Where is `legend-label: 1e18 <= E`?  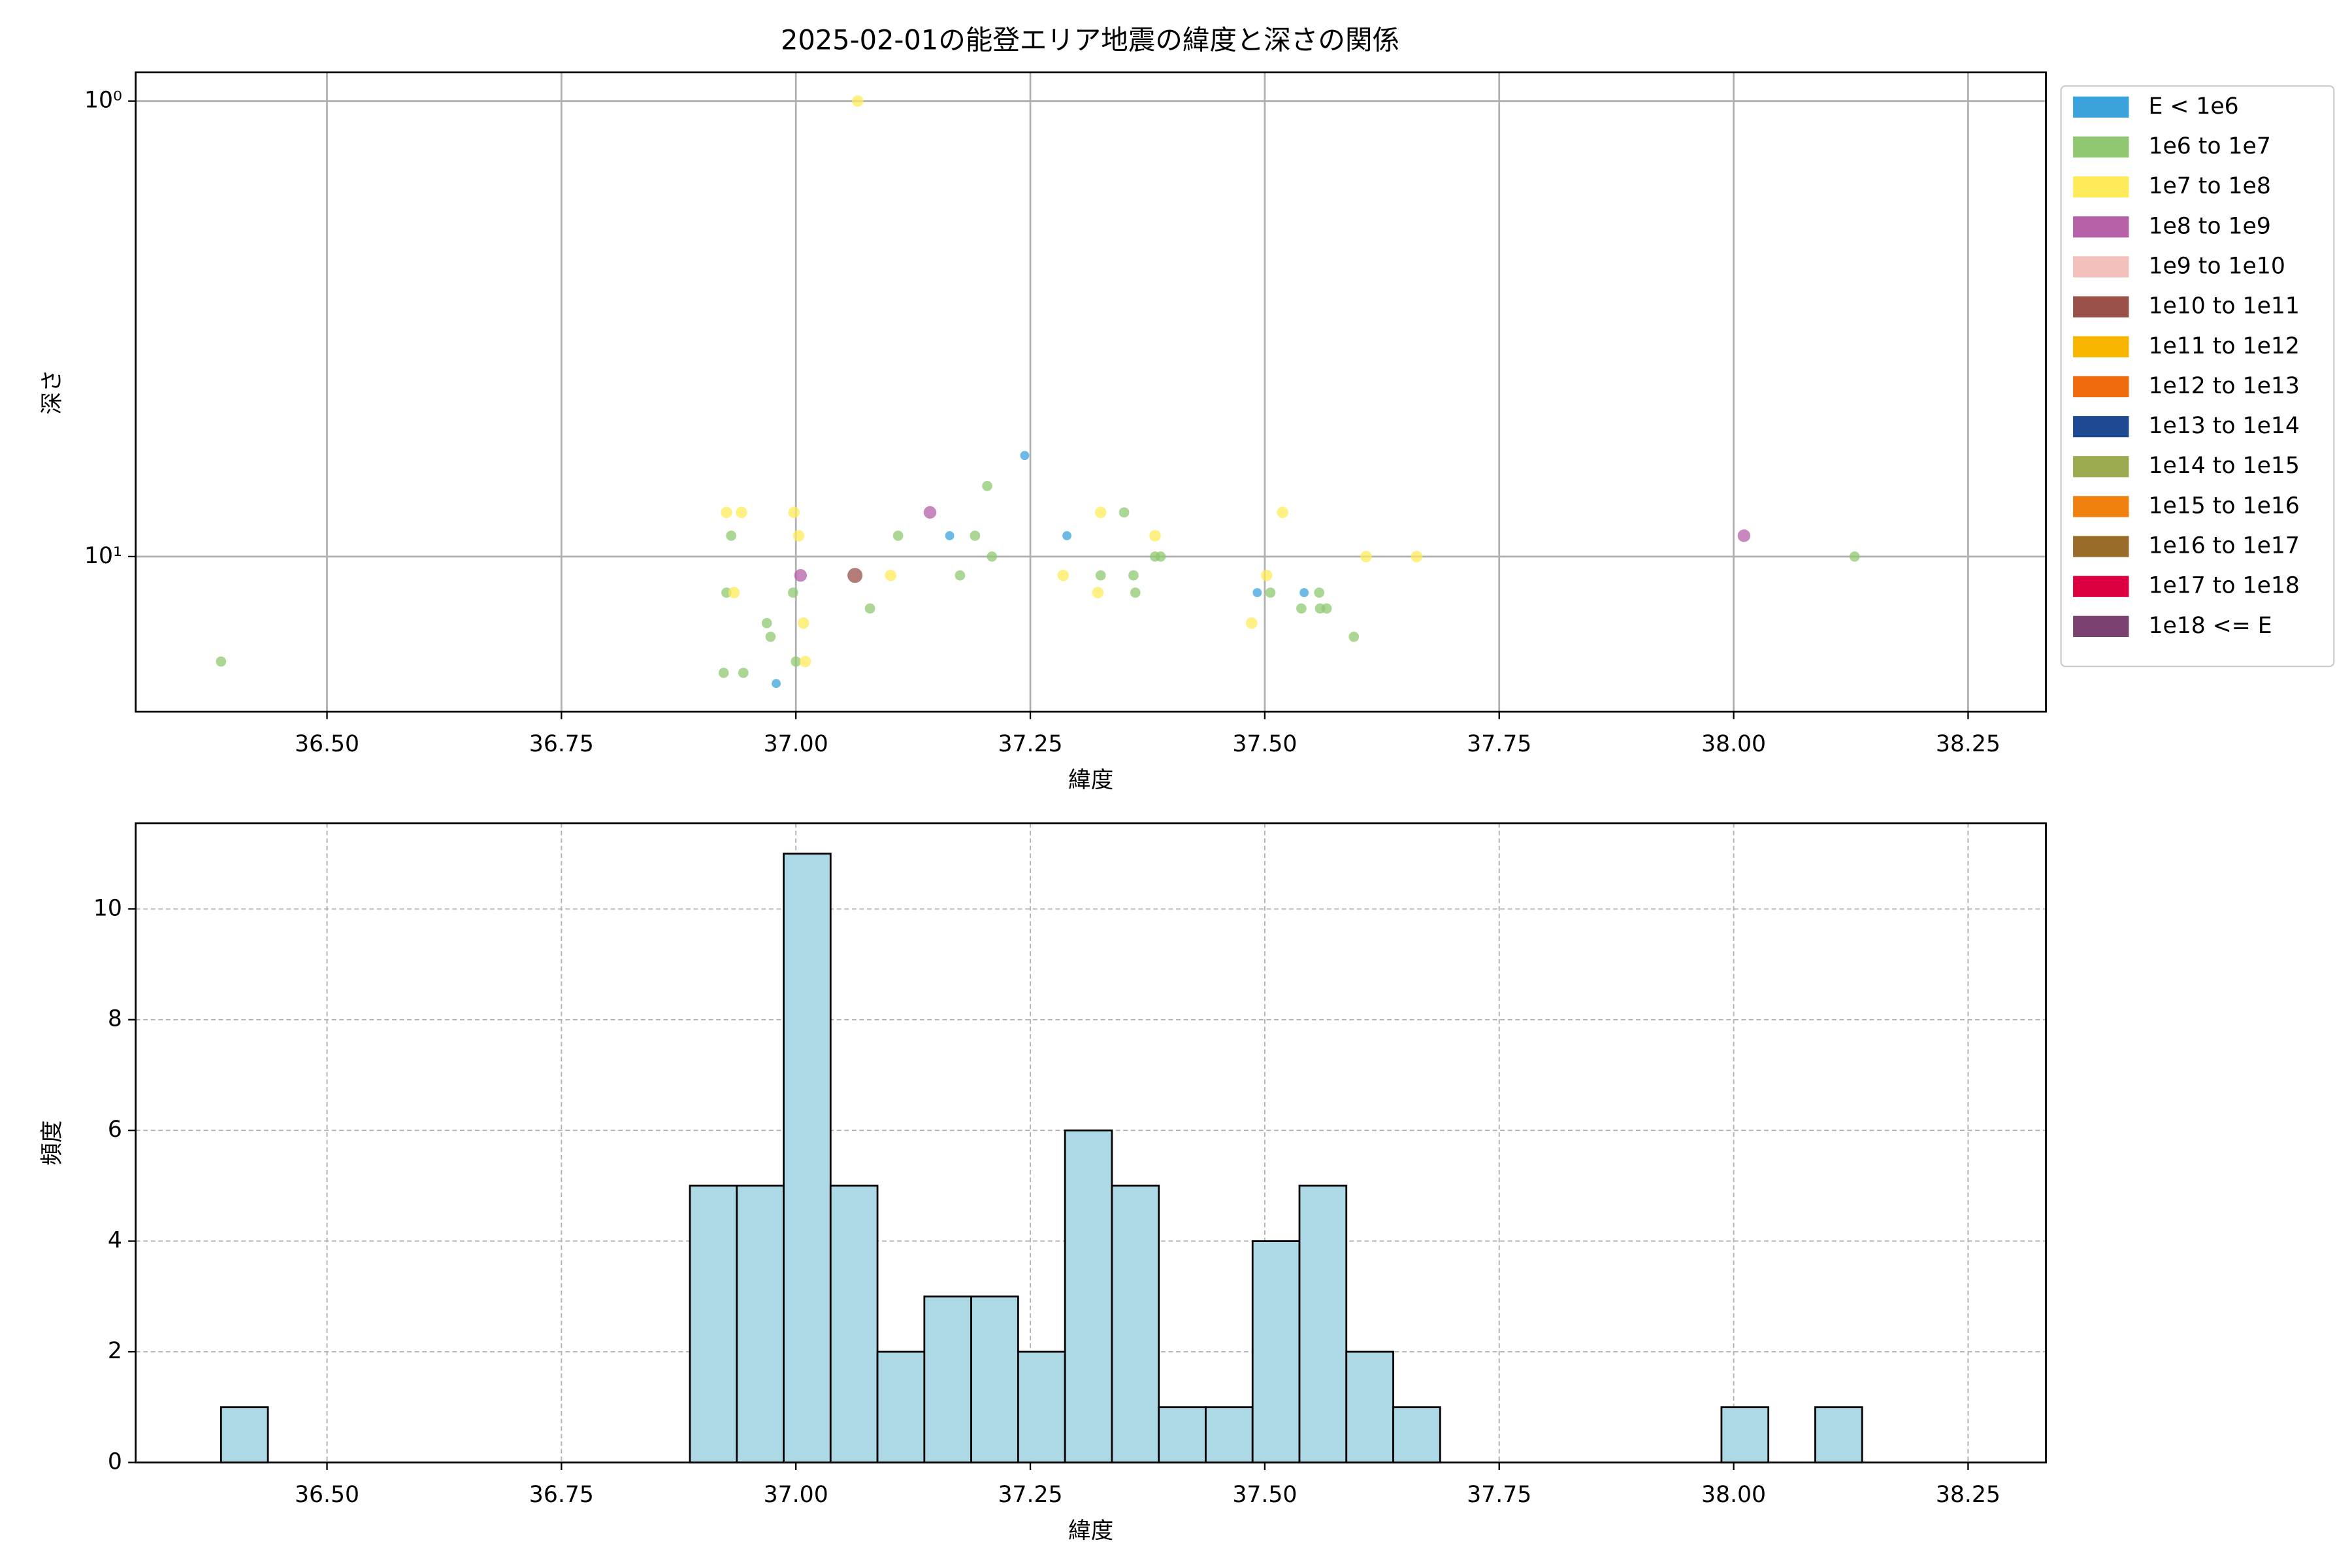
legend-label: 1e18 <= E is located at coordinates (2210, 626).